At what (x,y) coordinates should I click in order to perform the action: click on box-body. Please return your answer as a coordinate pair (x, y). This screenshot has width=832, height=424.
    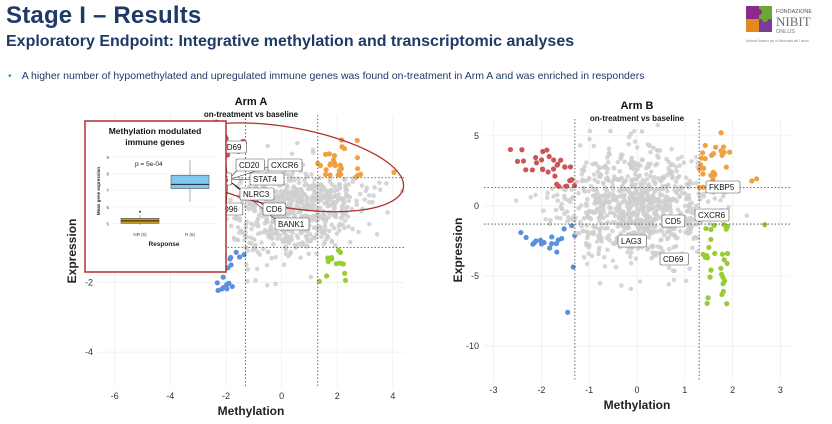
    Looking at the image, I should click on (190, 181).